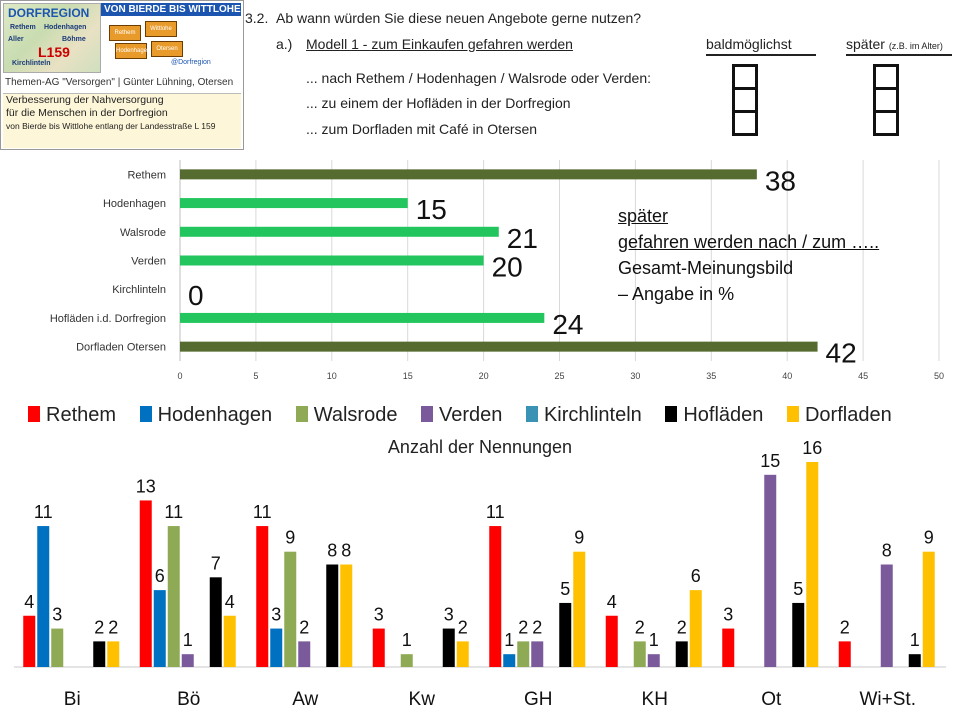  Describe the element at coordinates (125, 33) in the screenshot. I see `town-sign: Rethem` at that location.